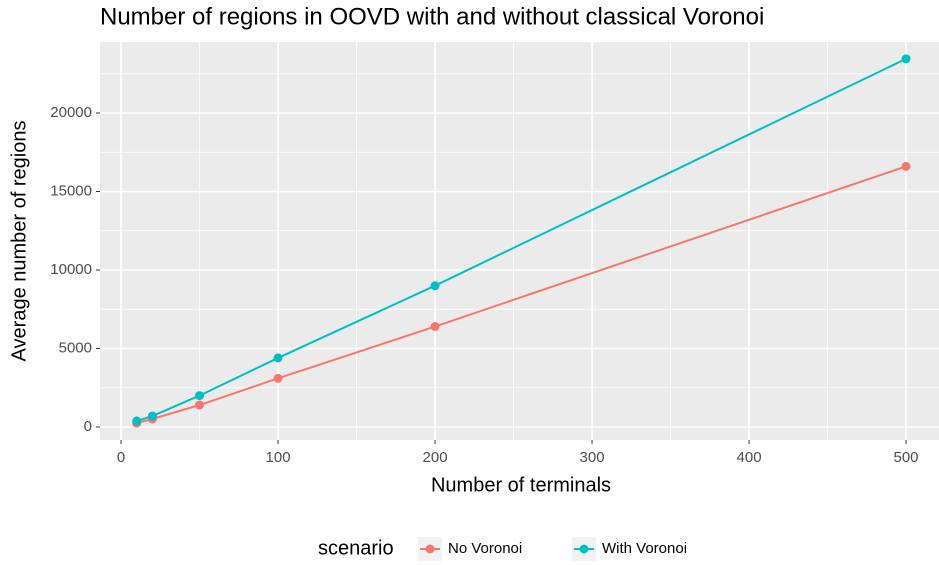 The image size is (939, 565). What do you see at coordinates (435, 457) in the screenshot?
I see `x-tick-label: 200` at bounding box center [435, 457].